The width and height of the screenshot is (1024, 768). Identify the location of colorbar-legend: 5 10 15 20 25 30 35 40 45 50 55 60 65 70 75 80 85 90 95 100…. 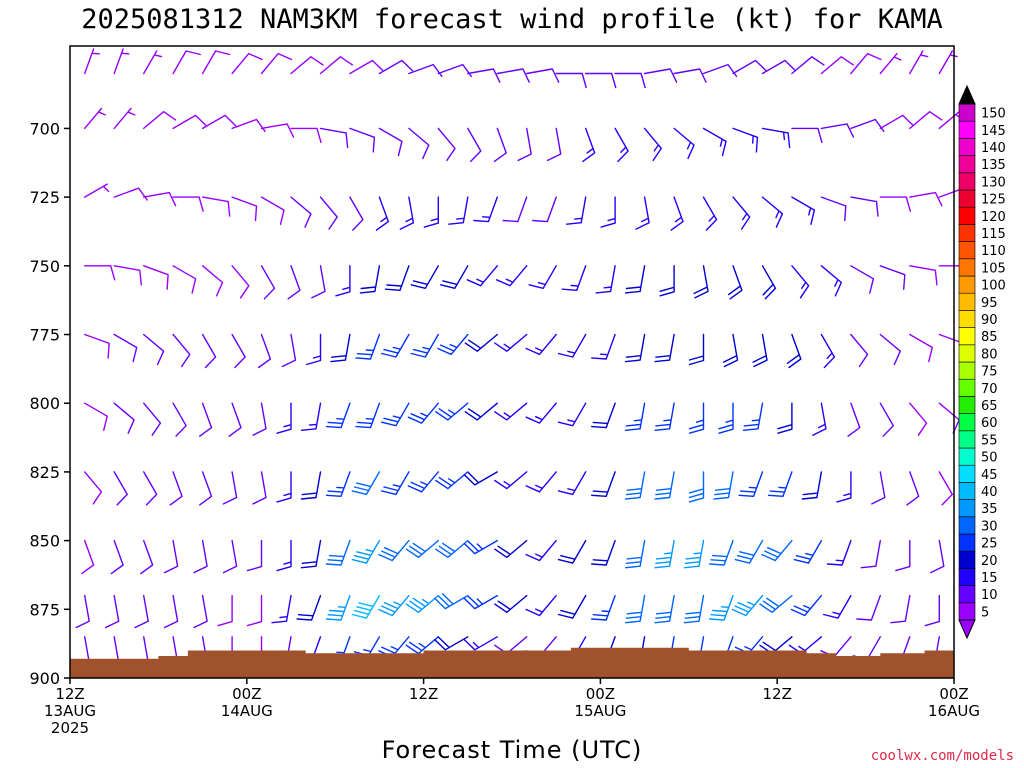
(982, 362).